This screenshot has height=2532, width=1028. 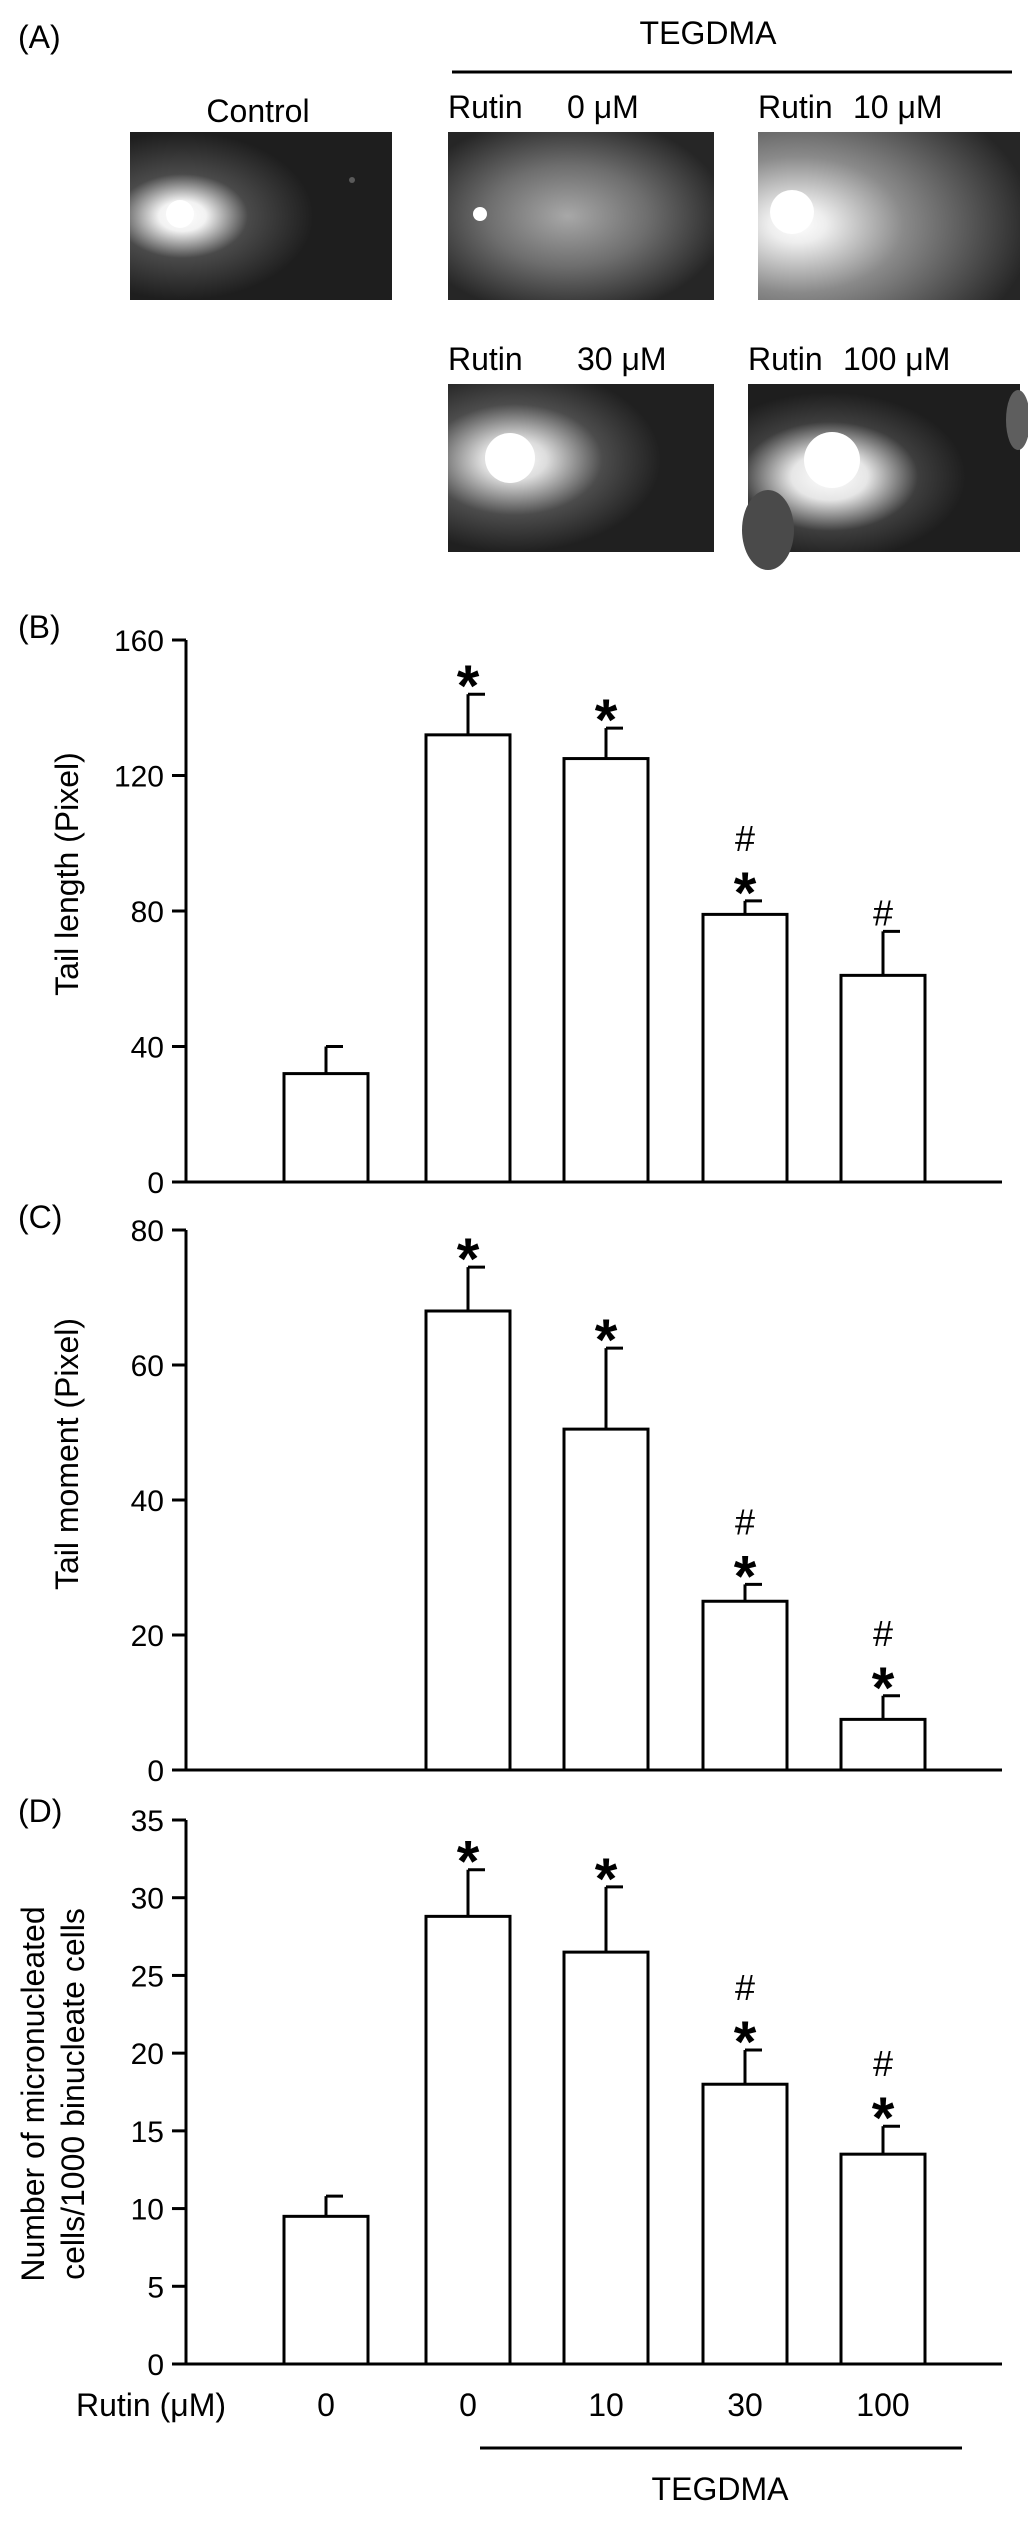 I want to click on image-caption-rutin-10-dose: 10 μM, so click(x=898, y=107).